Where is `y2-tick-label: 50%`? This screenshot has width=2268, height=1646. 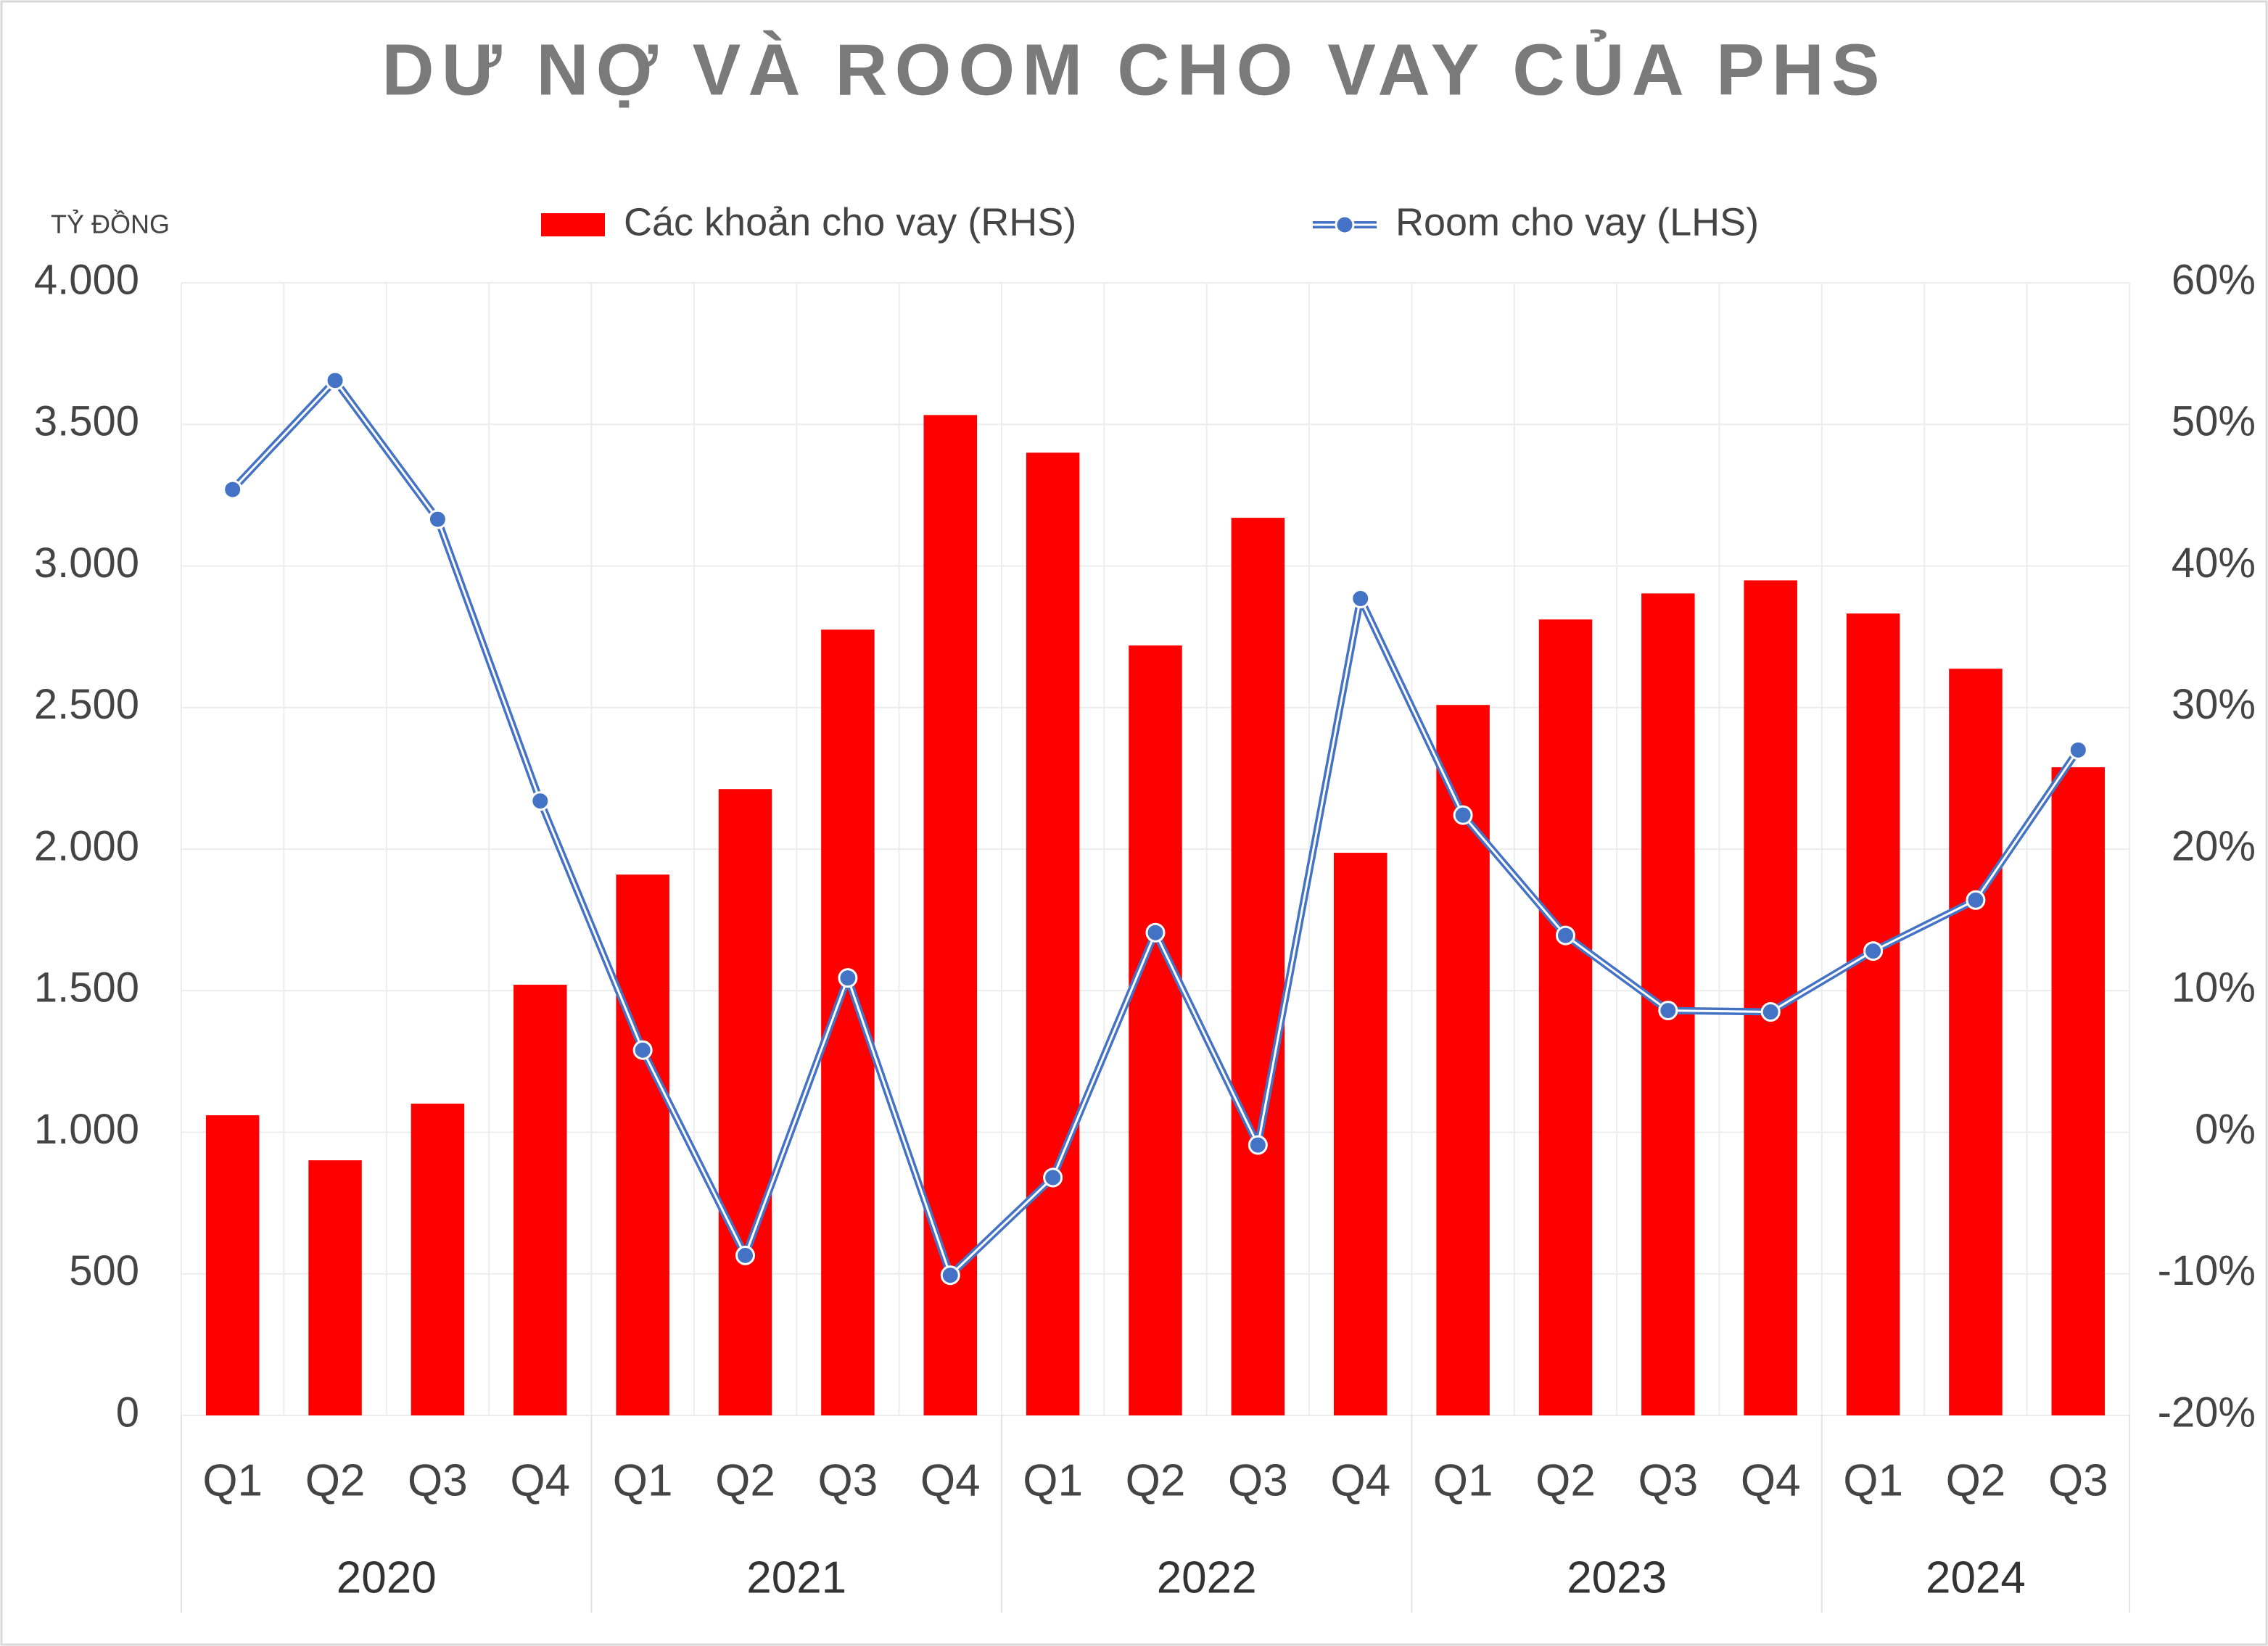
y2-tick-label: 50% is located at coordinates (2214, 422).